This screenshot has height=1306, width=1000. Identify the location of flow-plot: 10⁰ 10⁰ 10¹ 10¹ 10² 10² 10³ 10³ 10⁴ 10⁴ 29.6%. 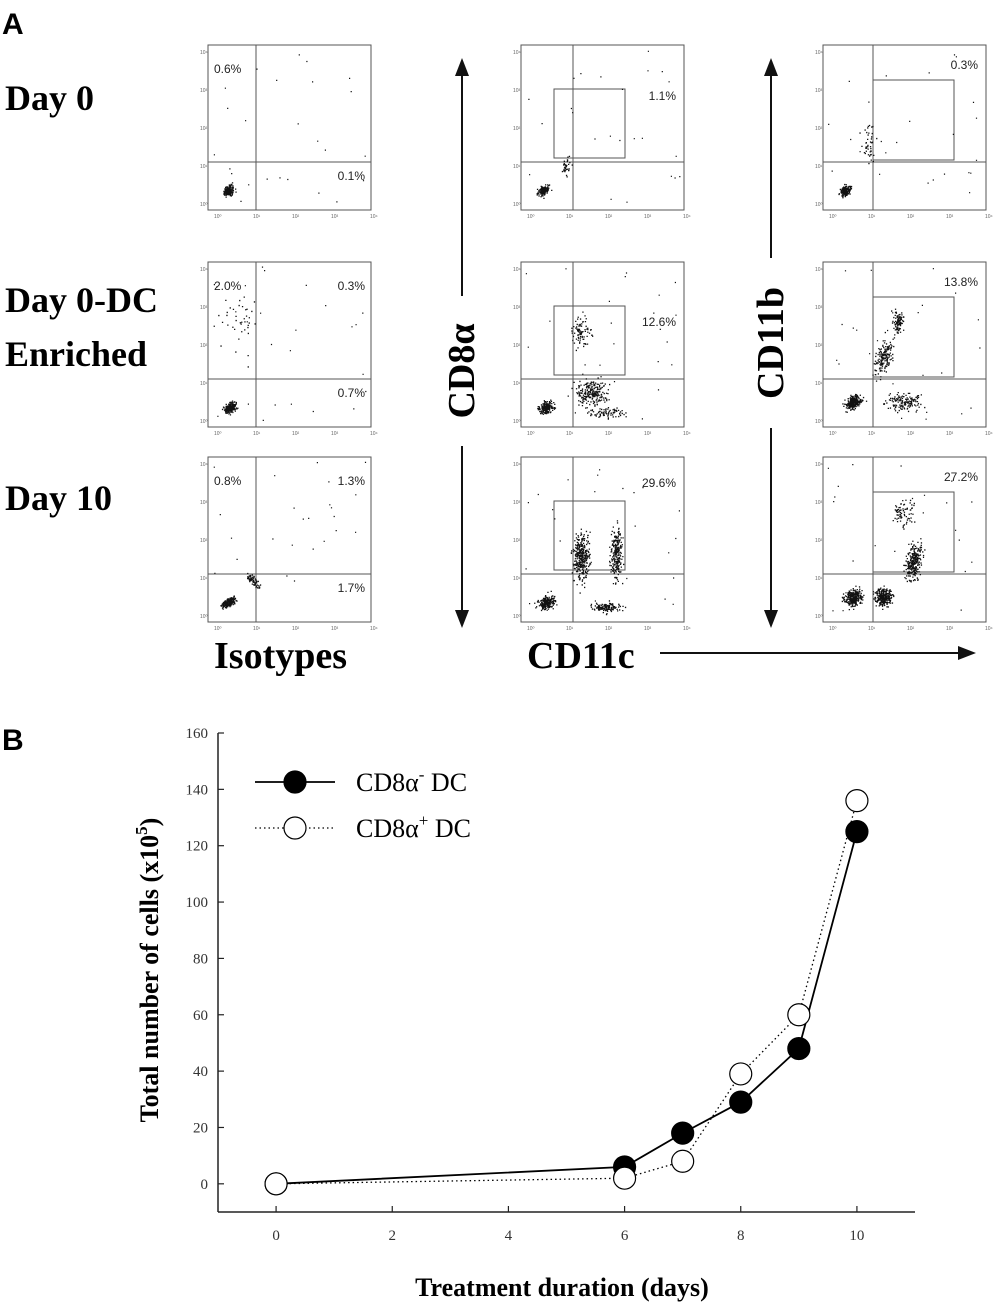
(602, 544).